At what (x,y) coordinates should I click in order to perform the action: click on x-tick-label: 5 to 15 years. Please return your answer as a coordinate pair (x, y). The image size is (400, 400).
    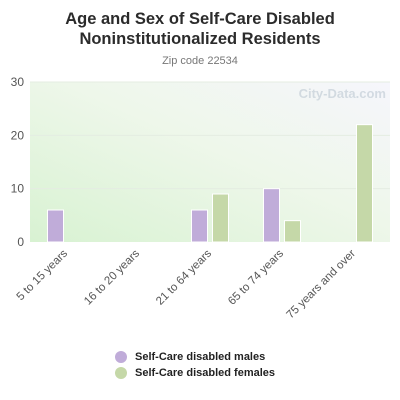
    Looking at the image, I should click on (43, 275).